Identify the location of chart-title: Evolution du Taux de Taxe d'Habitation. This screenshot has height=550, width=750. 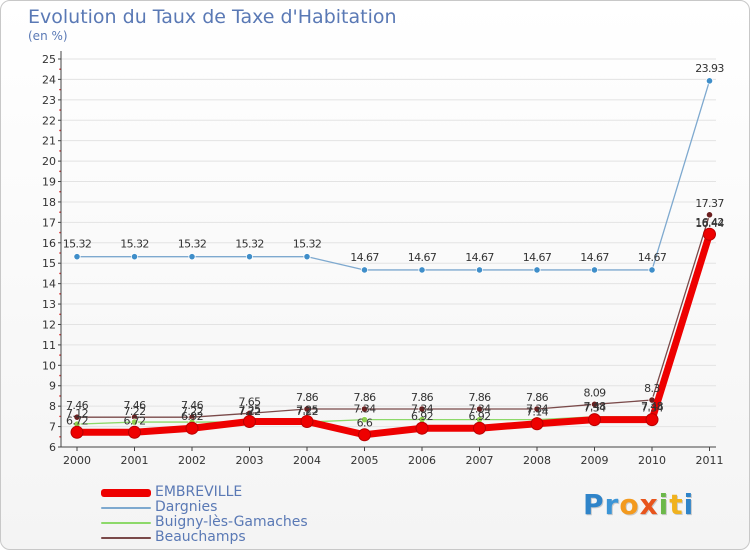
(212, 17).